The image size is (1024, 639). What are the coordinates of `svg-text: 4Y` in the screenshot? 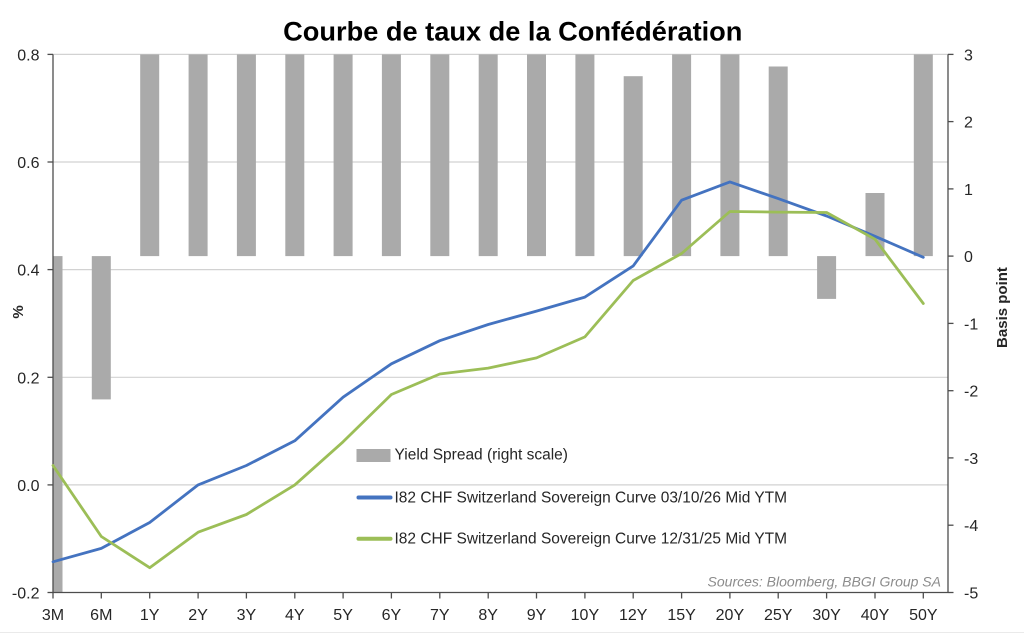 It's located at (295, 615).